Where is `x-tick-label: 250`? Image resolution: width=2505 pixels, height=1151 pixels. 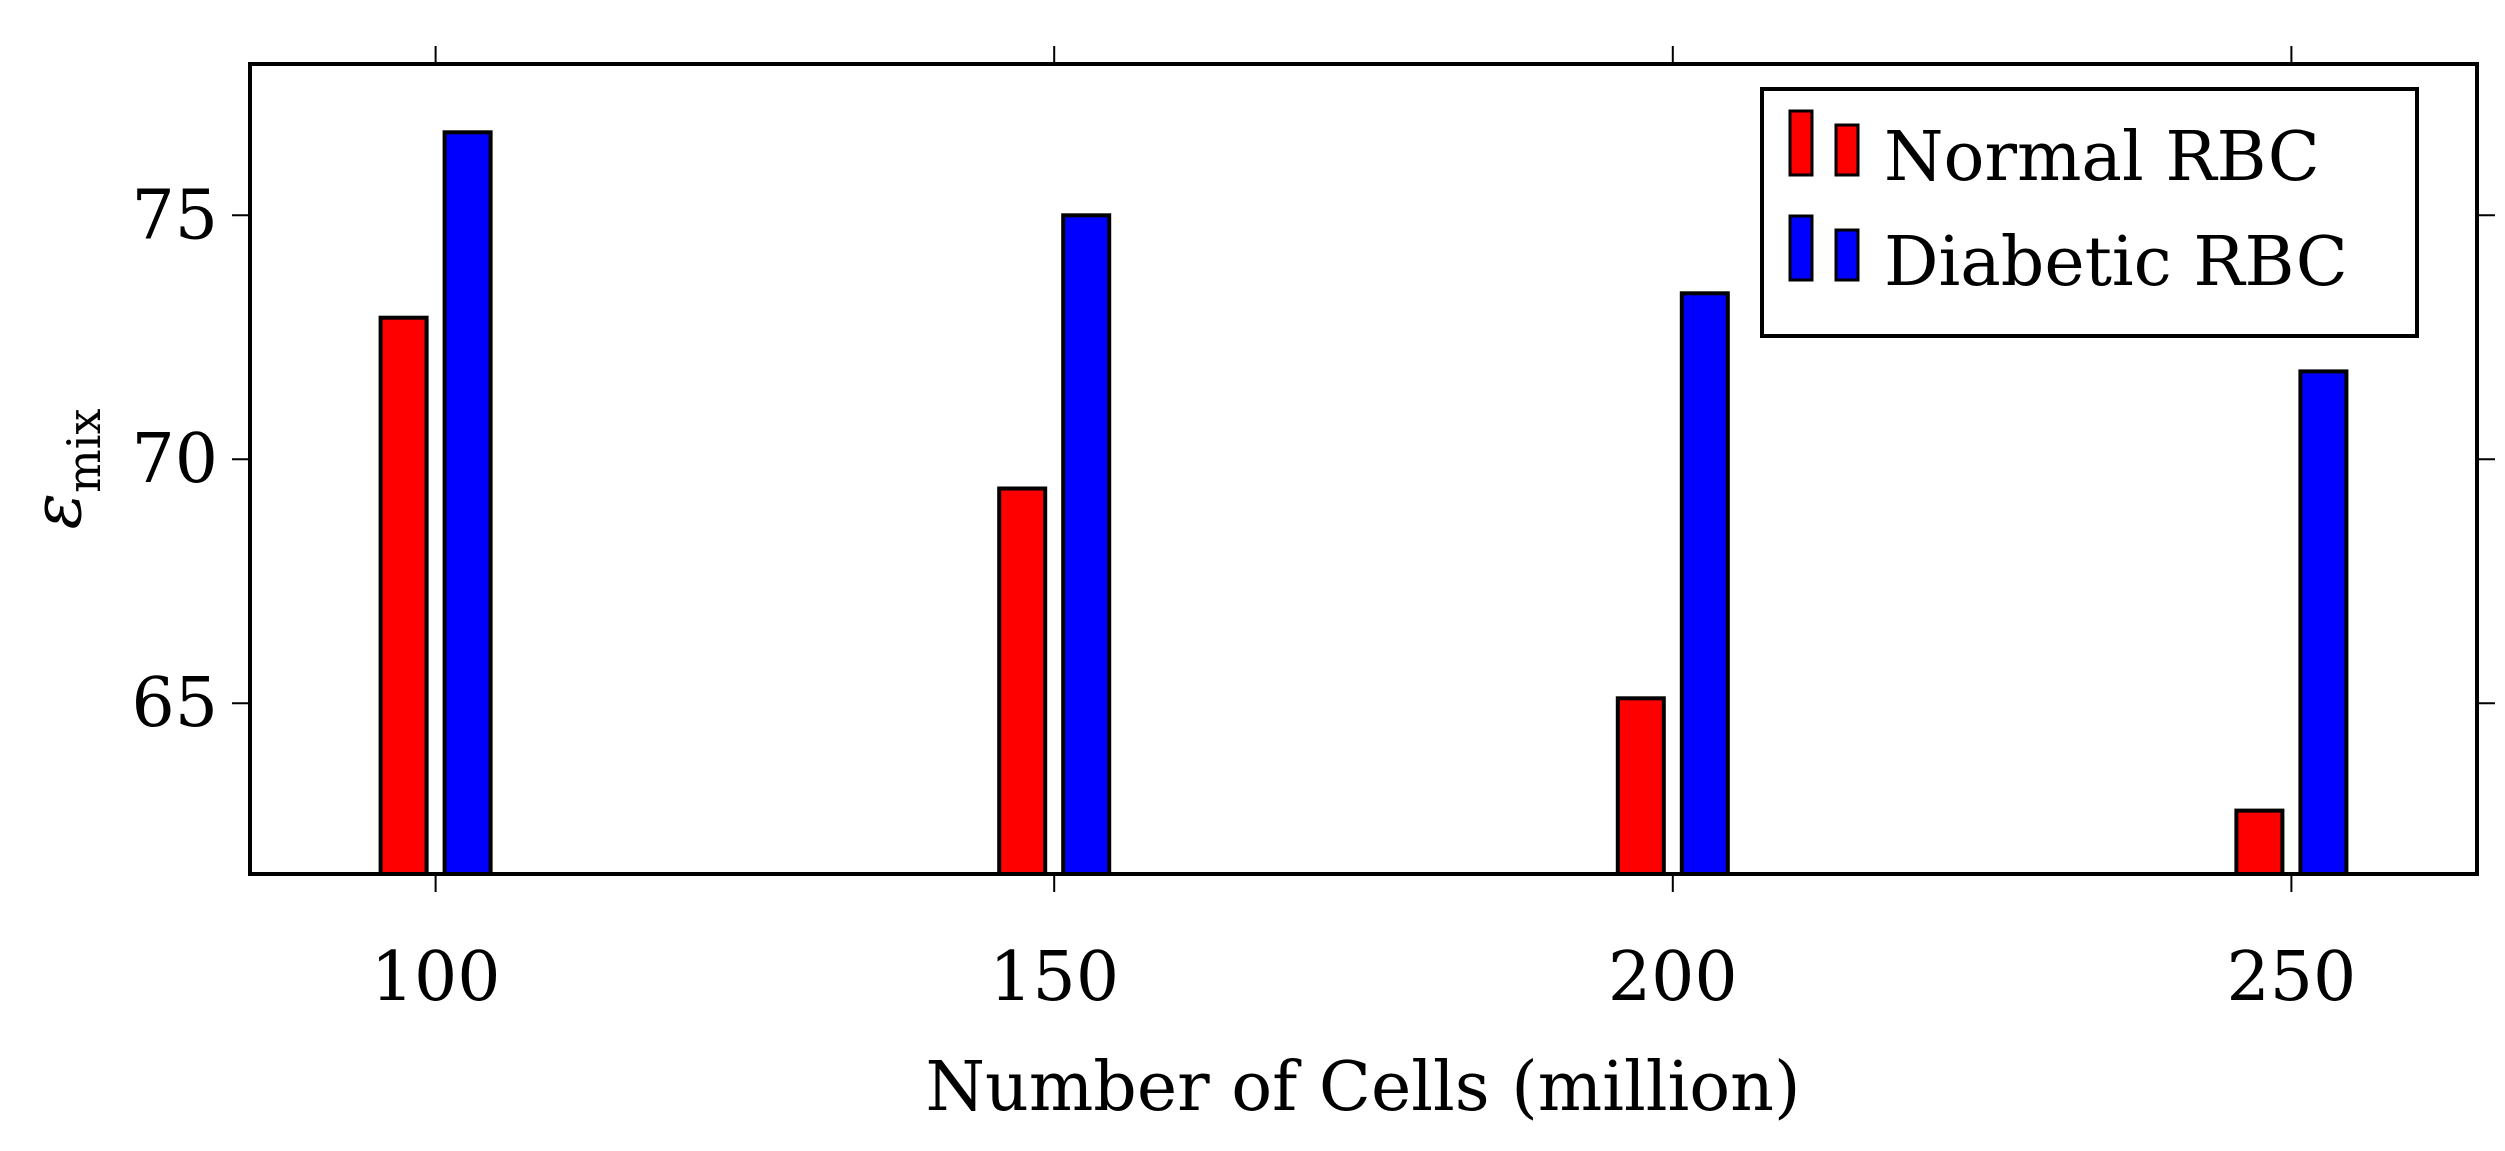
x-tick-label: 250 is located at coordinates (2292, 977).